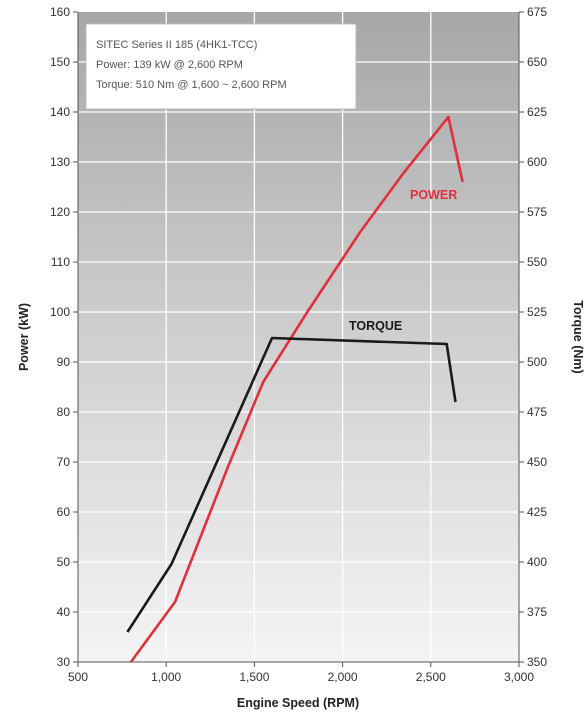 Image resolution: width=588 pixels, height=713 pixels. Describe the element at coordinates (64, 362) in the screenshot. I see `y-left-tick-label: 90` at that location.